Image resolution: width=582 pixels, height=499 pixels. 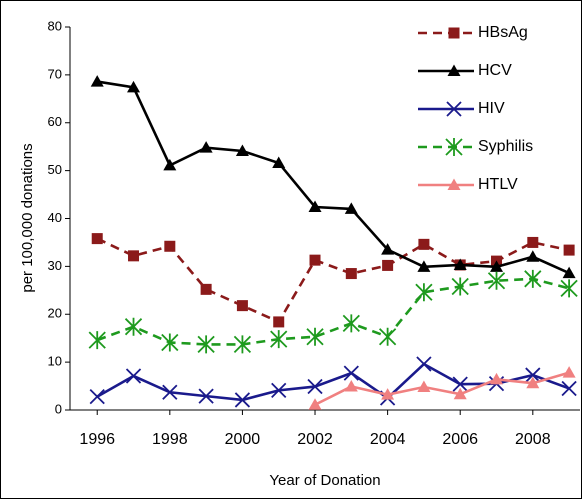 I want to click on y-tick-label: 30, so click(x=55, y=265).